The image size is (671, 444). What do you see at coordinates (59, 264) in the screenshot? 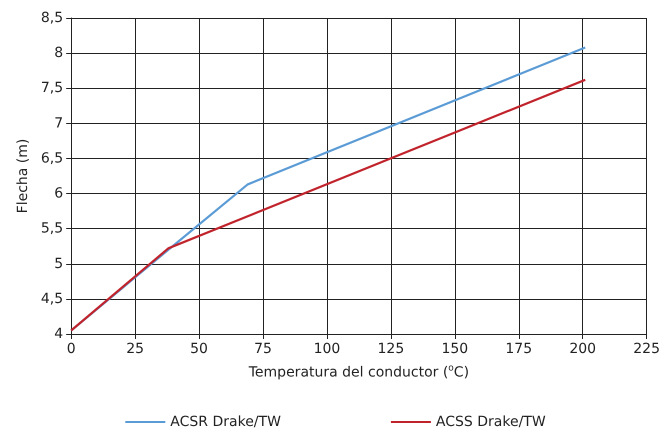
I see `y-tick-label: 5` at bounding box center [59, 264].